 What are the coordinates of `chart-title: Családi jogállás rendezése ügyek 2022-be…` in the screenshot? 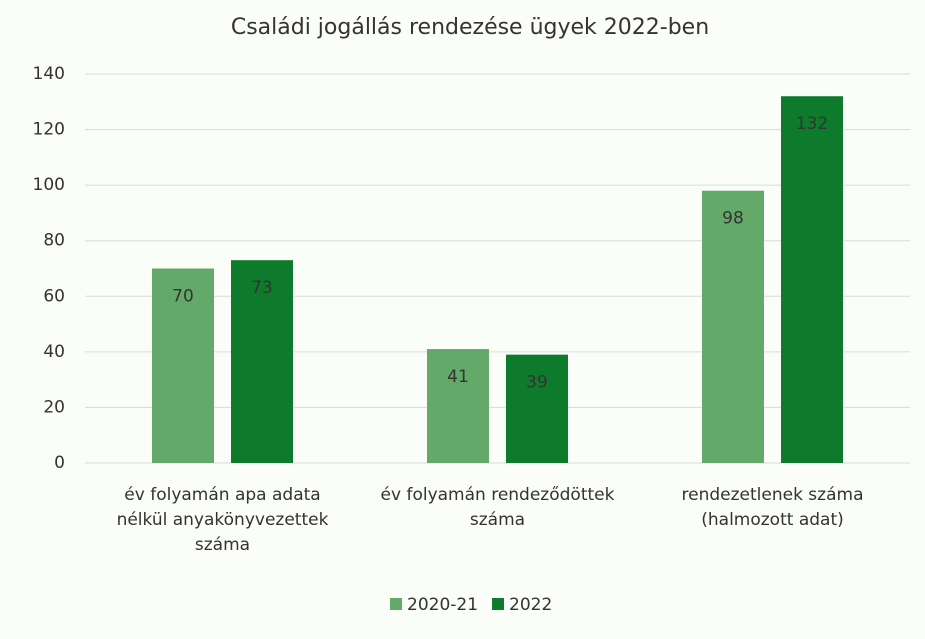 It's located at (470, 27).